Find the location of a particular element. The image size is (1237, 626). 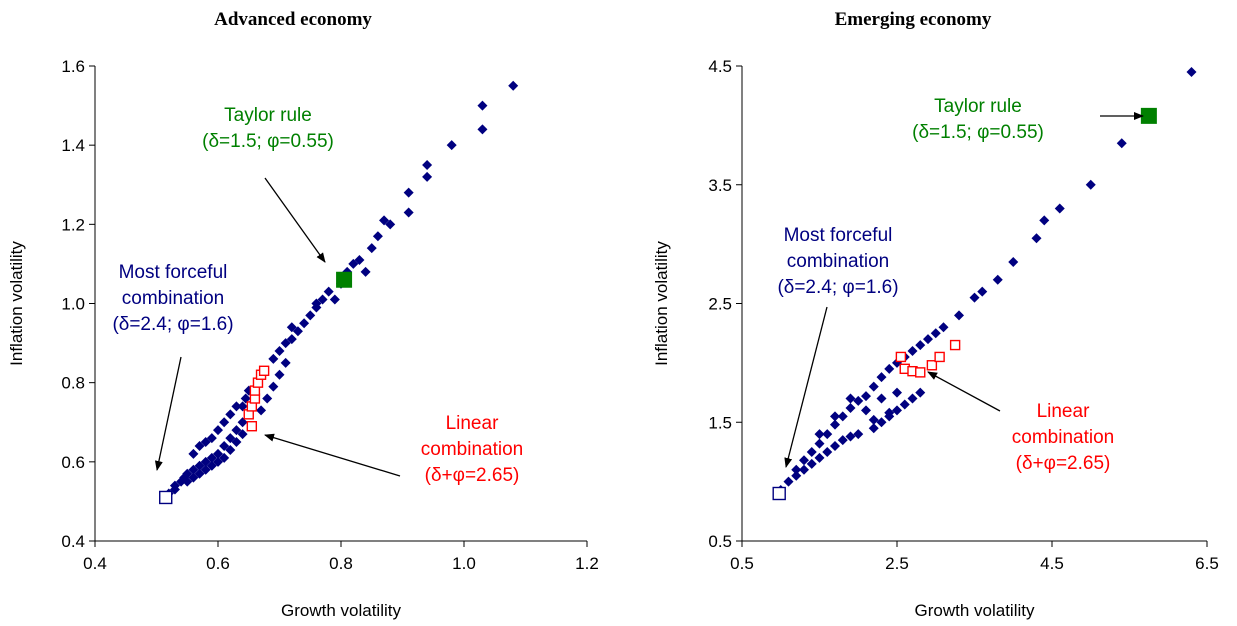

y-tick-label: 4.5 is located at coordinates (720, 66).